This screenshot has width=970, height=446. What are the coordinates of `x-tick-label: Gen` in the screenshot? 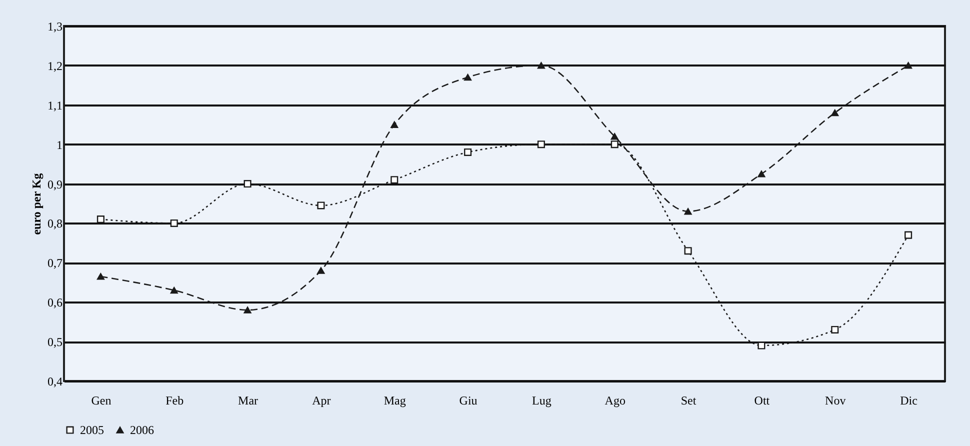 It's located at (101, 401).